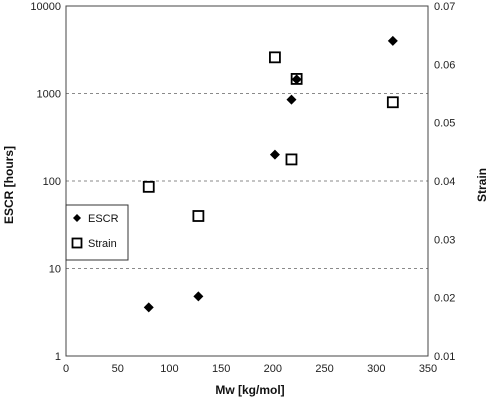 The height and width of the screenshot is (400, 496). Describe the element at coordinates (221, 369) in the screenshot. I see `x-tick-label: 150` at that location.